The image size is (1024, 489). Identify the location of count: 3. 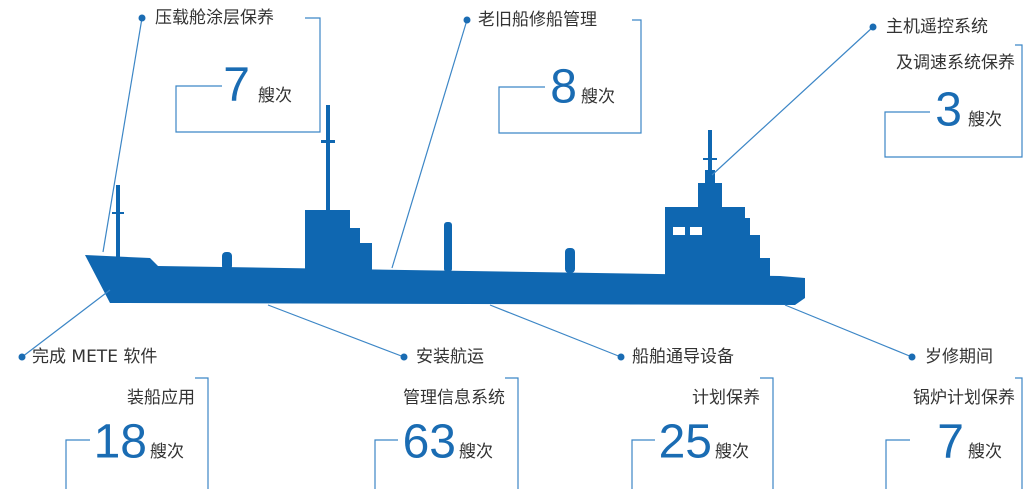
(948, 110).